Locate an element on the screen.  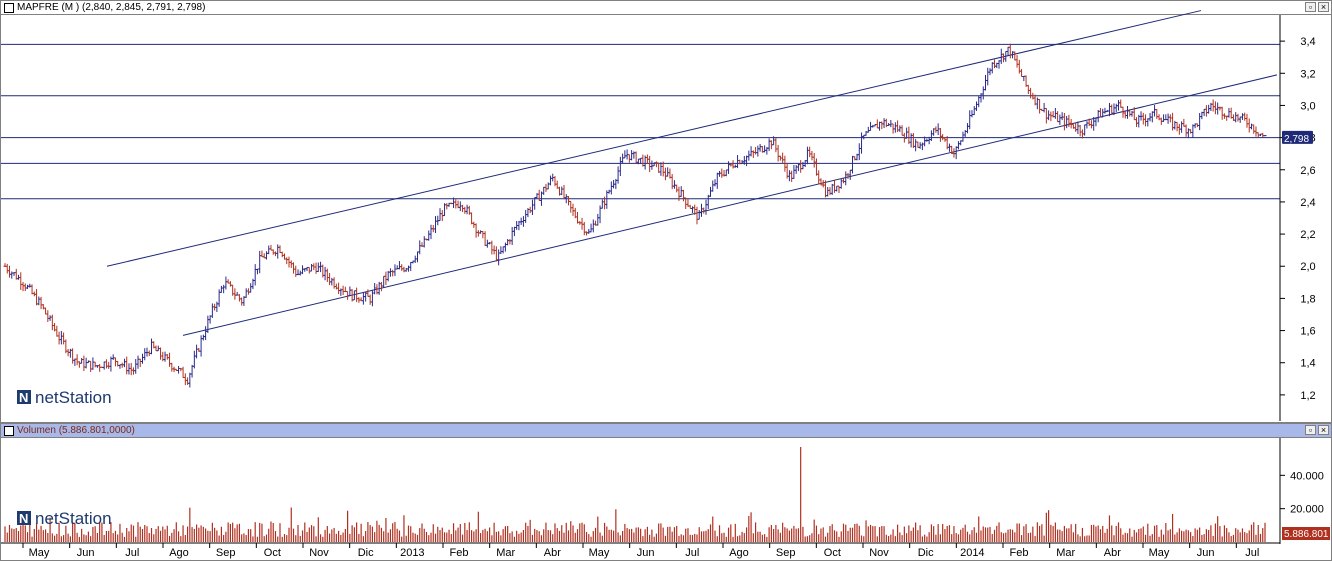
x-axis-label: 2013 is located at coordinates (412, 553).